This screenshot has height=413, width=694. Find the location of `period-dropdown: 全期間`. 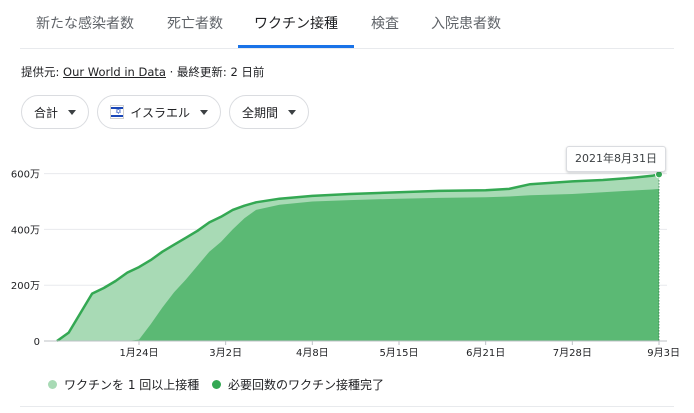

period-dropdown: 全期間 is located at coordinates (269, 112).